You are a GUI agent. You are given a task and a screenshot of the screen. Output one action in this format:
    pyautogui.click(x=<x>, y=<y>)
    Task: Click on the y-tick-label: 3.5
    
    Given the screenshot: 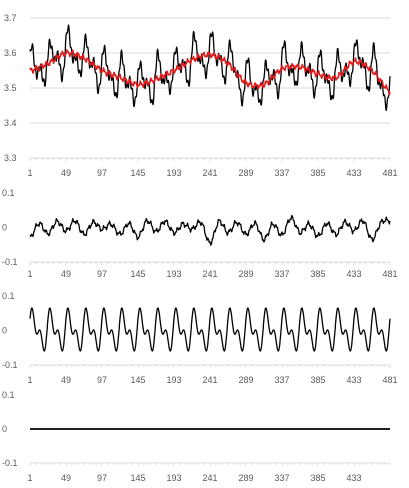 What is the action you would take?
    pyautogui.click(x=10, y=88)
    